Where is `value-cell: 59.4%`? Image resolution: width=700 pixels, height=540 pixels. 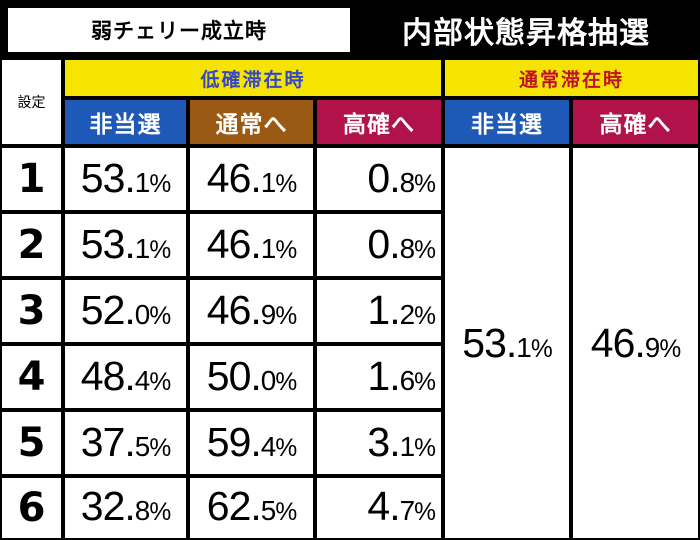
value-cell: 59.4% is located at coordinates (251, 443).